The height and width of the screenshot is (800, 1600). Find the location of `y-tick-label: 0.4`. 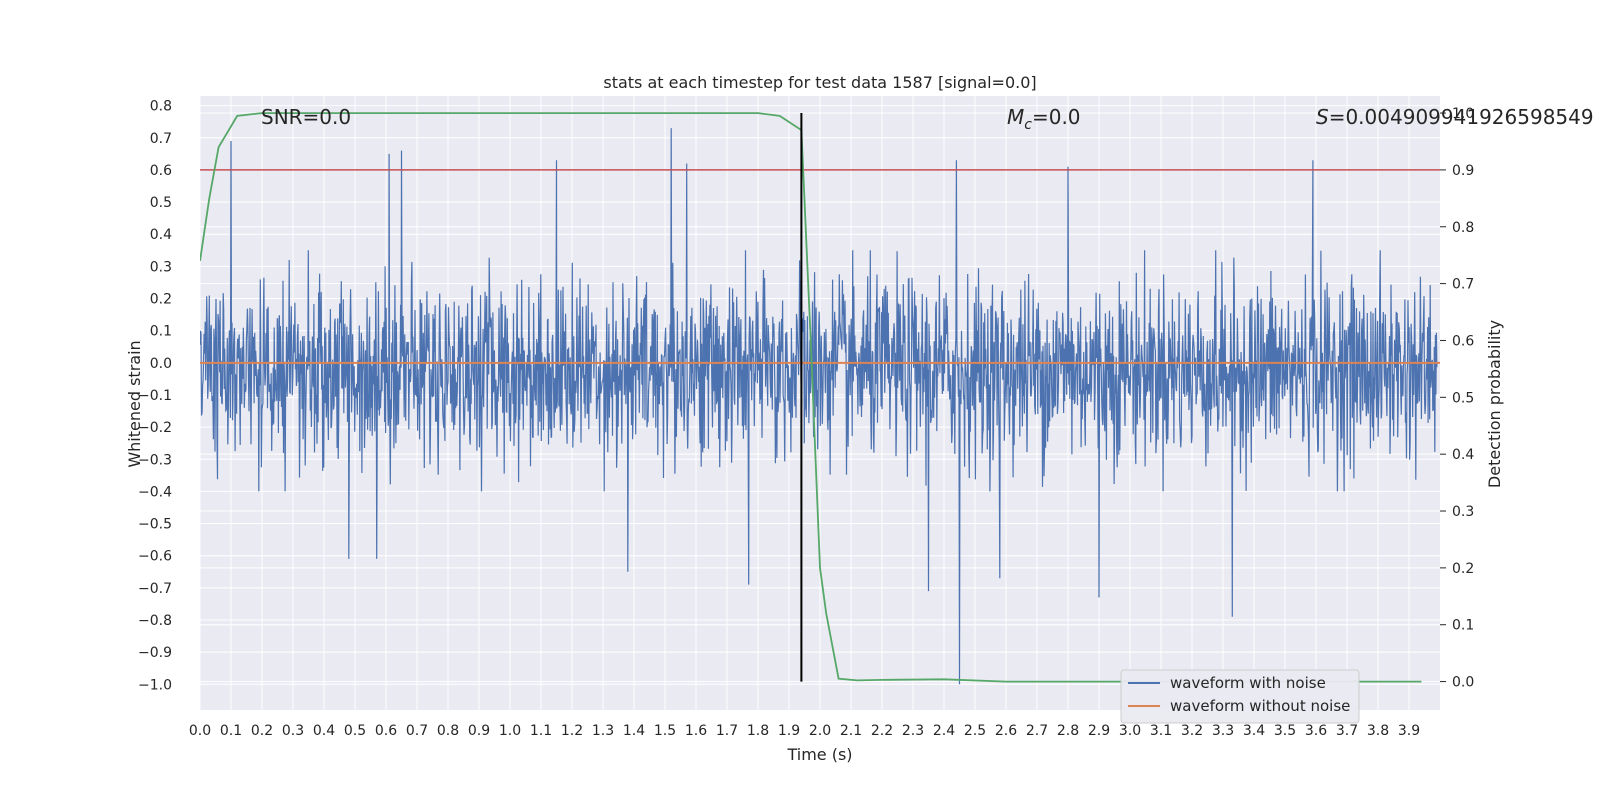

y-tick-label: 0.4 is located at coordinates (161, 235).